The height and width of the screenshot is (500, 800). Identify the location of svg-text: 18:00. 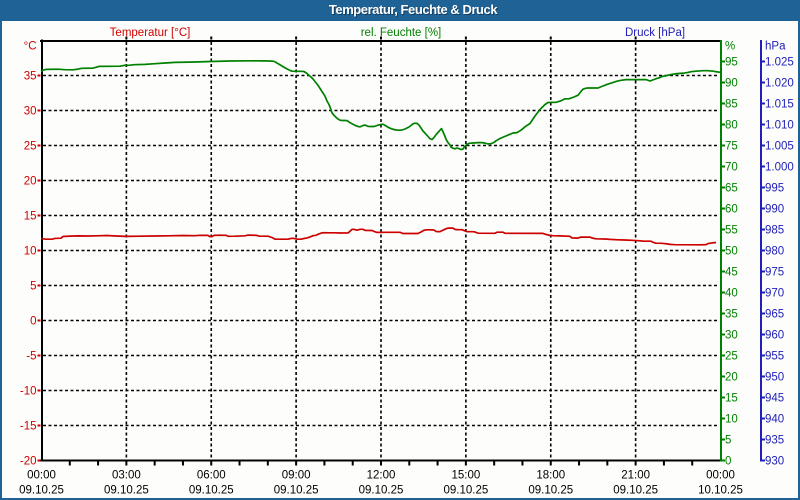
(550, 476).